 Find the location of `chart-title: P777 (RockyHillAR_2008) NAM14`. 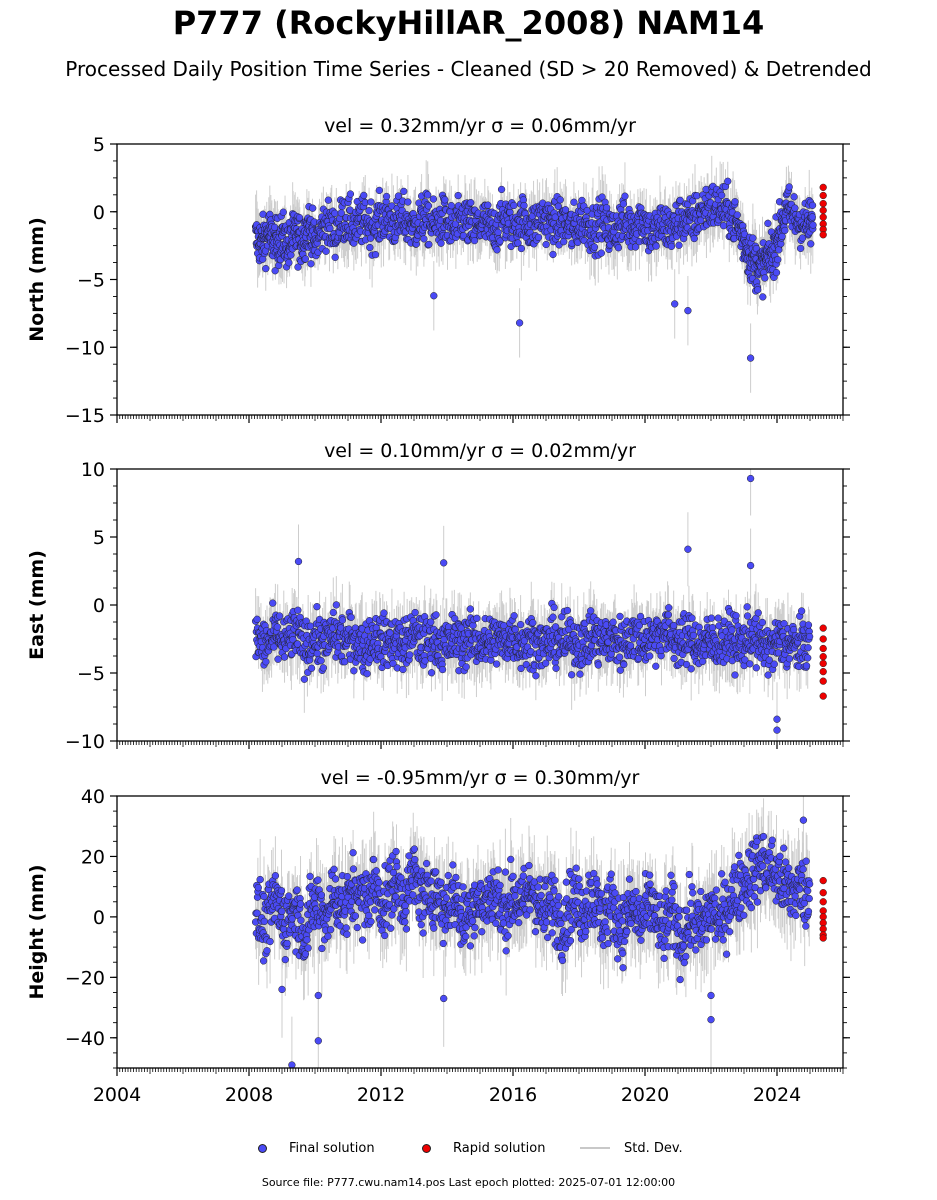

chart-title: P777 (RockyHillAR_2008) NAM14 is located at coordinates (468, 23).